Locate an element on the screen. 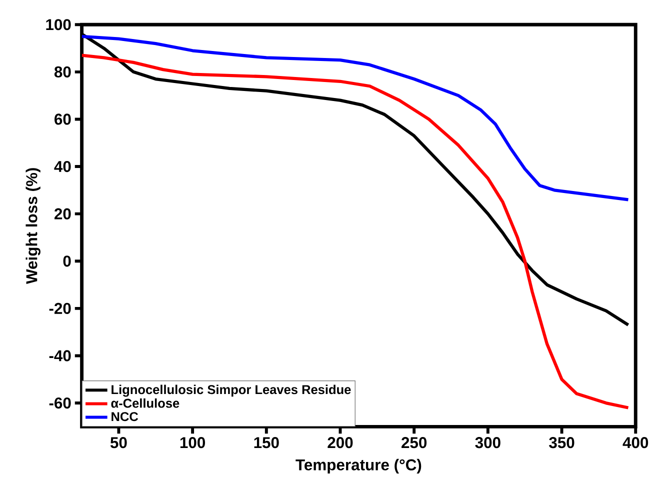 The height and width of the screenshot is (501, 652). legend-label: α-Cellulose is located at coordinates (145, 403).